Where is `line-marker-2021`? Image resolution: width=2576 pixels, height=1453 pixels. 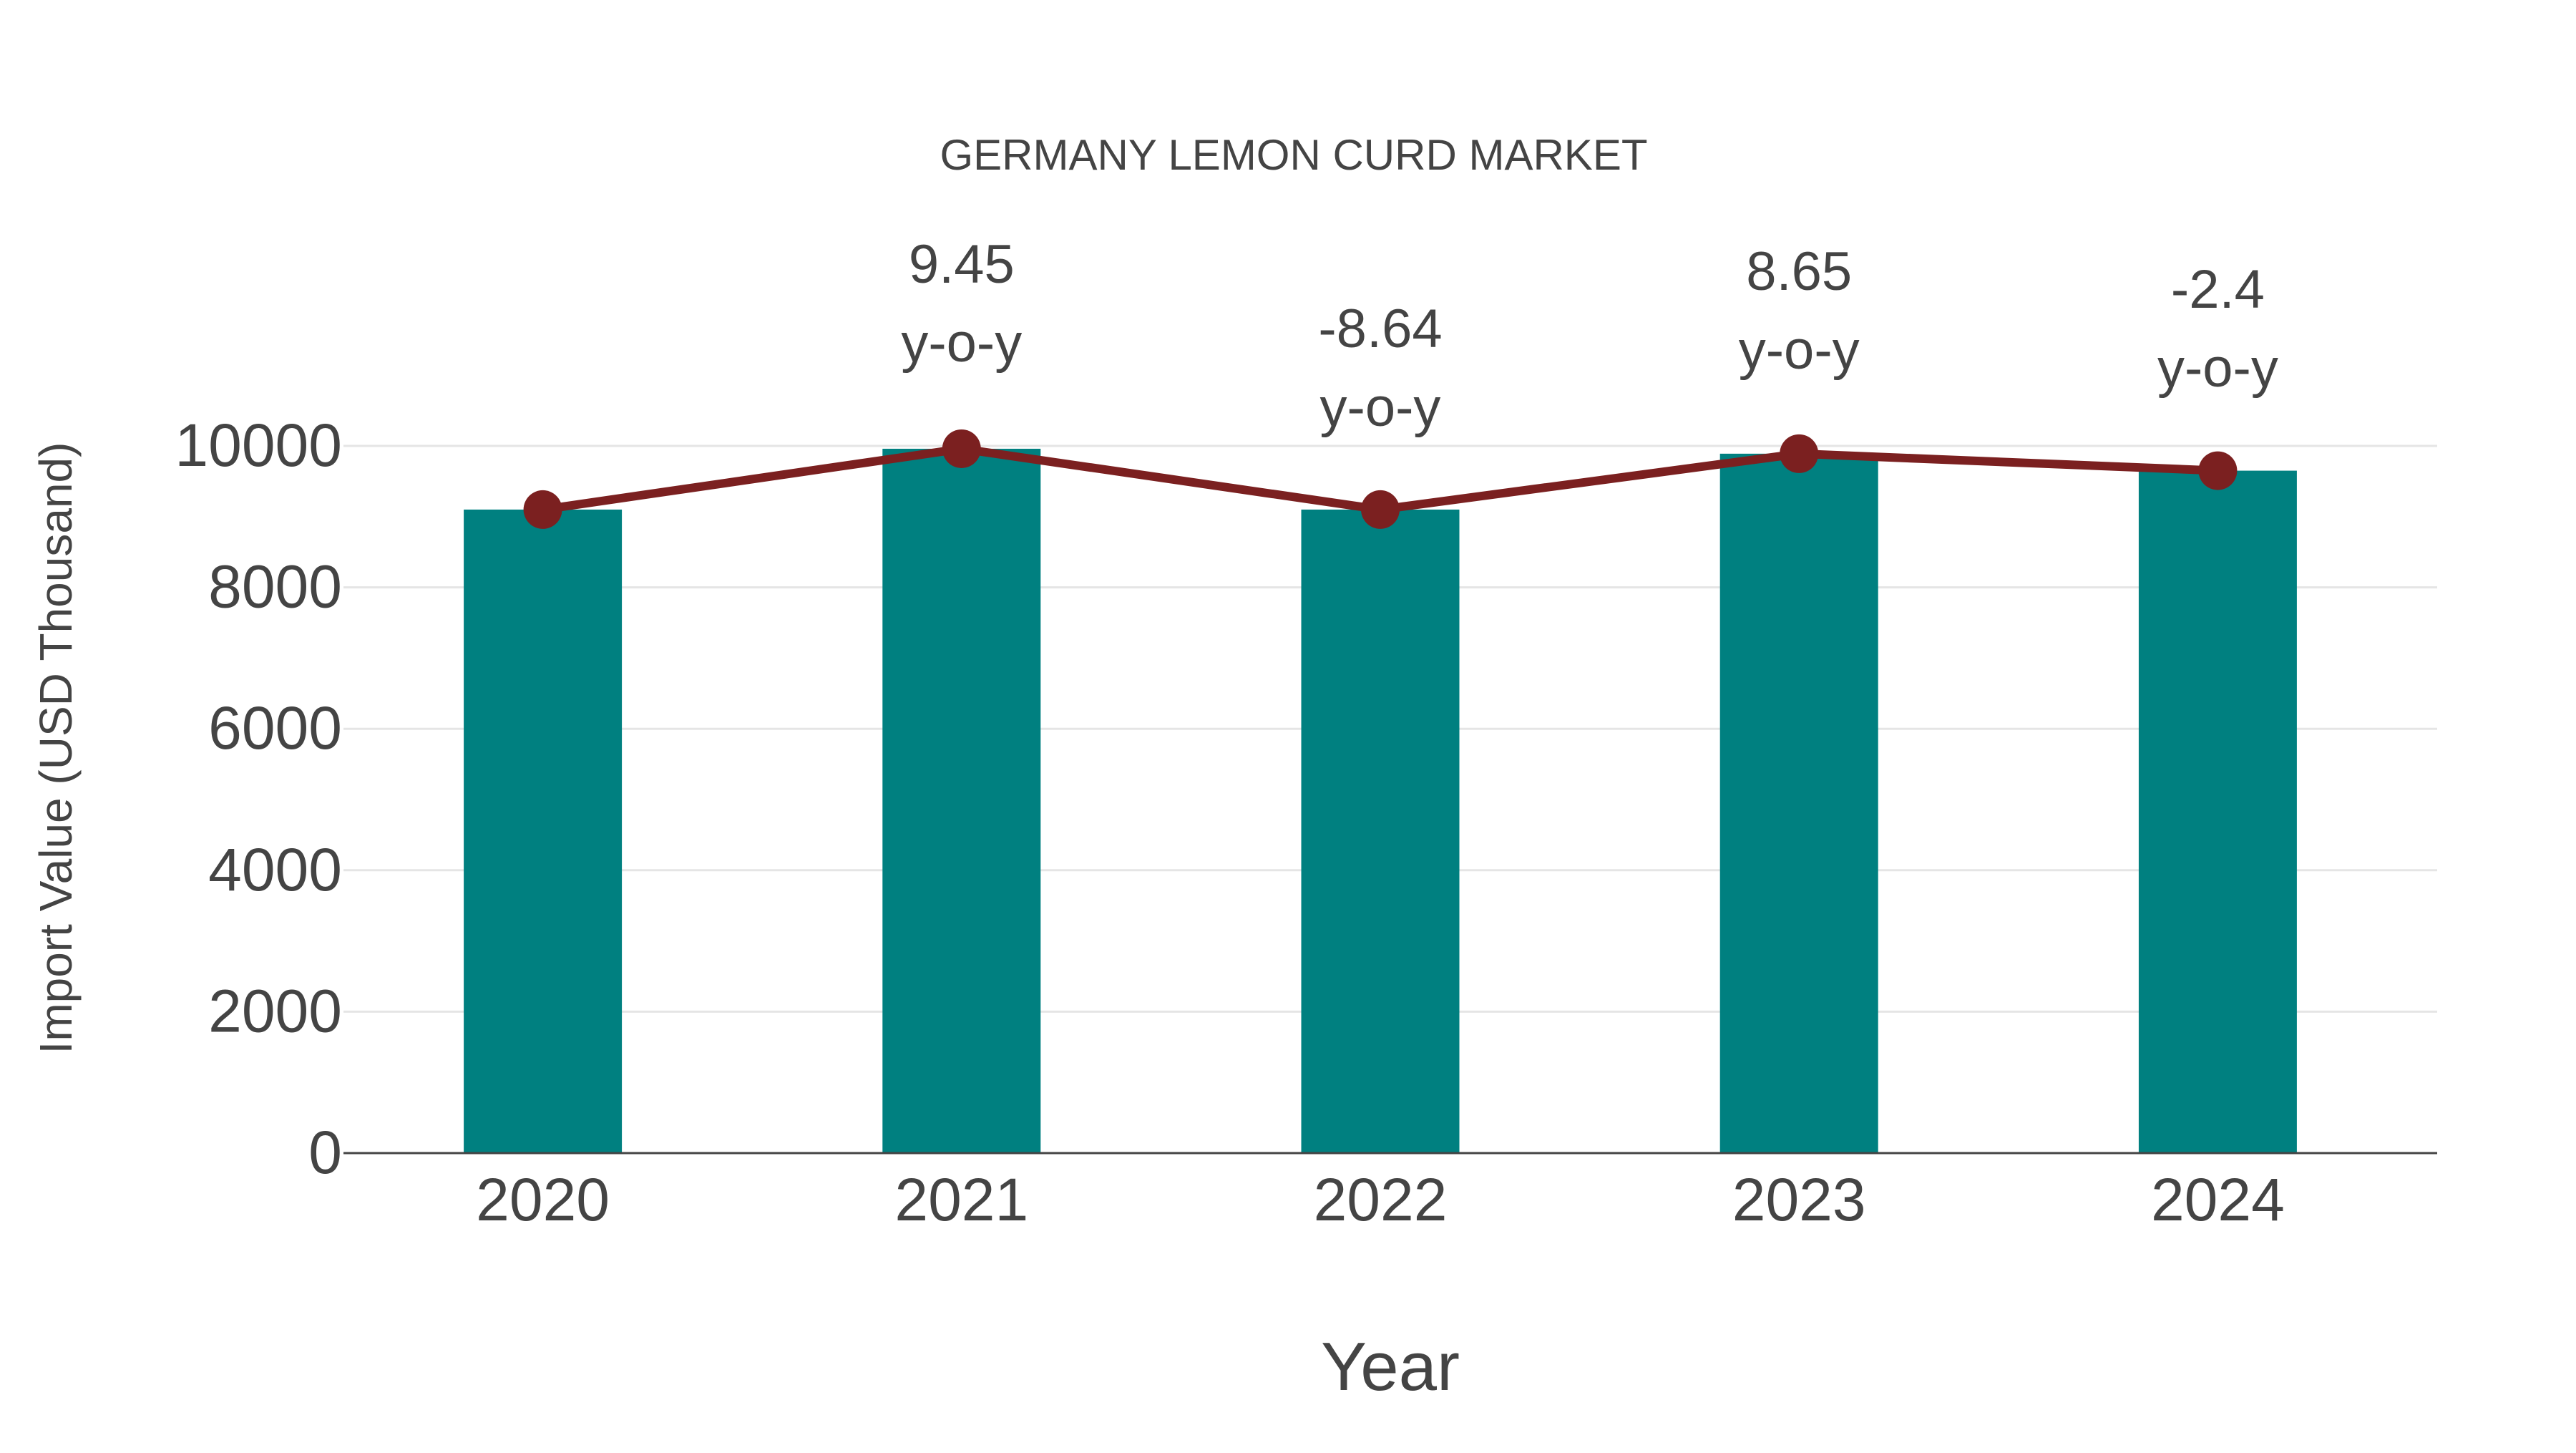 line-marker-2021 is located at coordinates (961, 448).